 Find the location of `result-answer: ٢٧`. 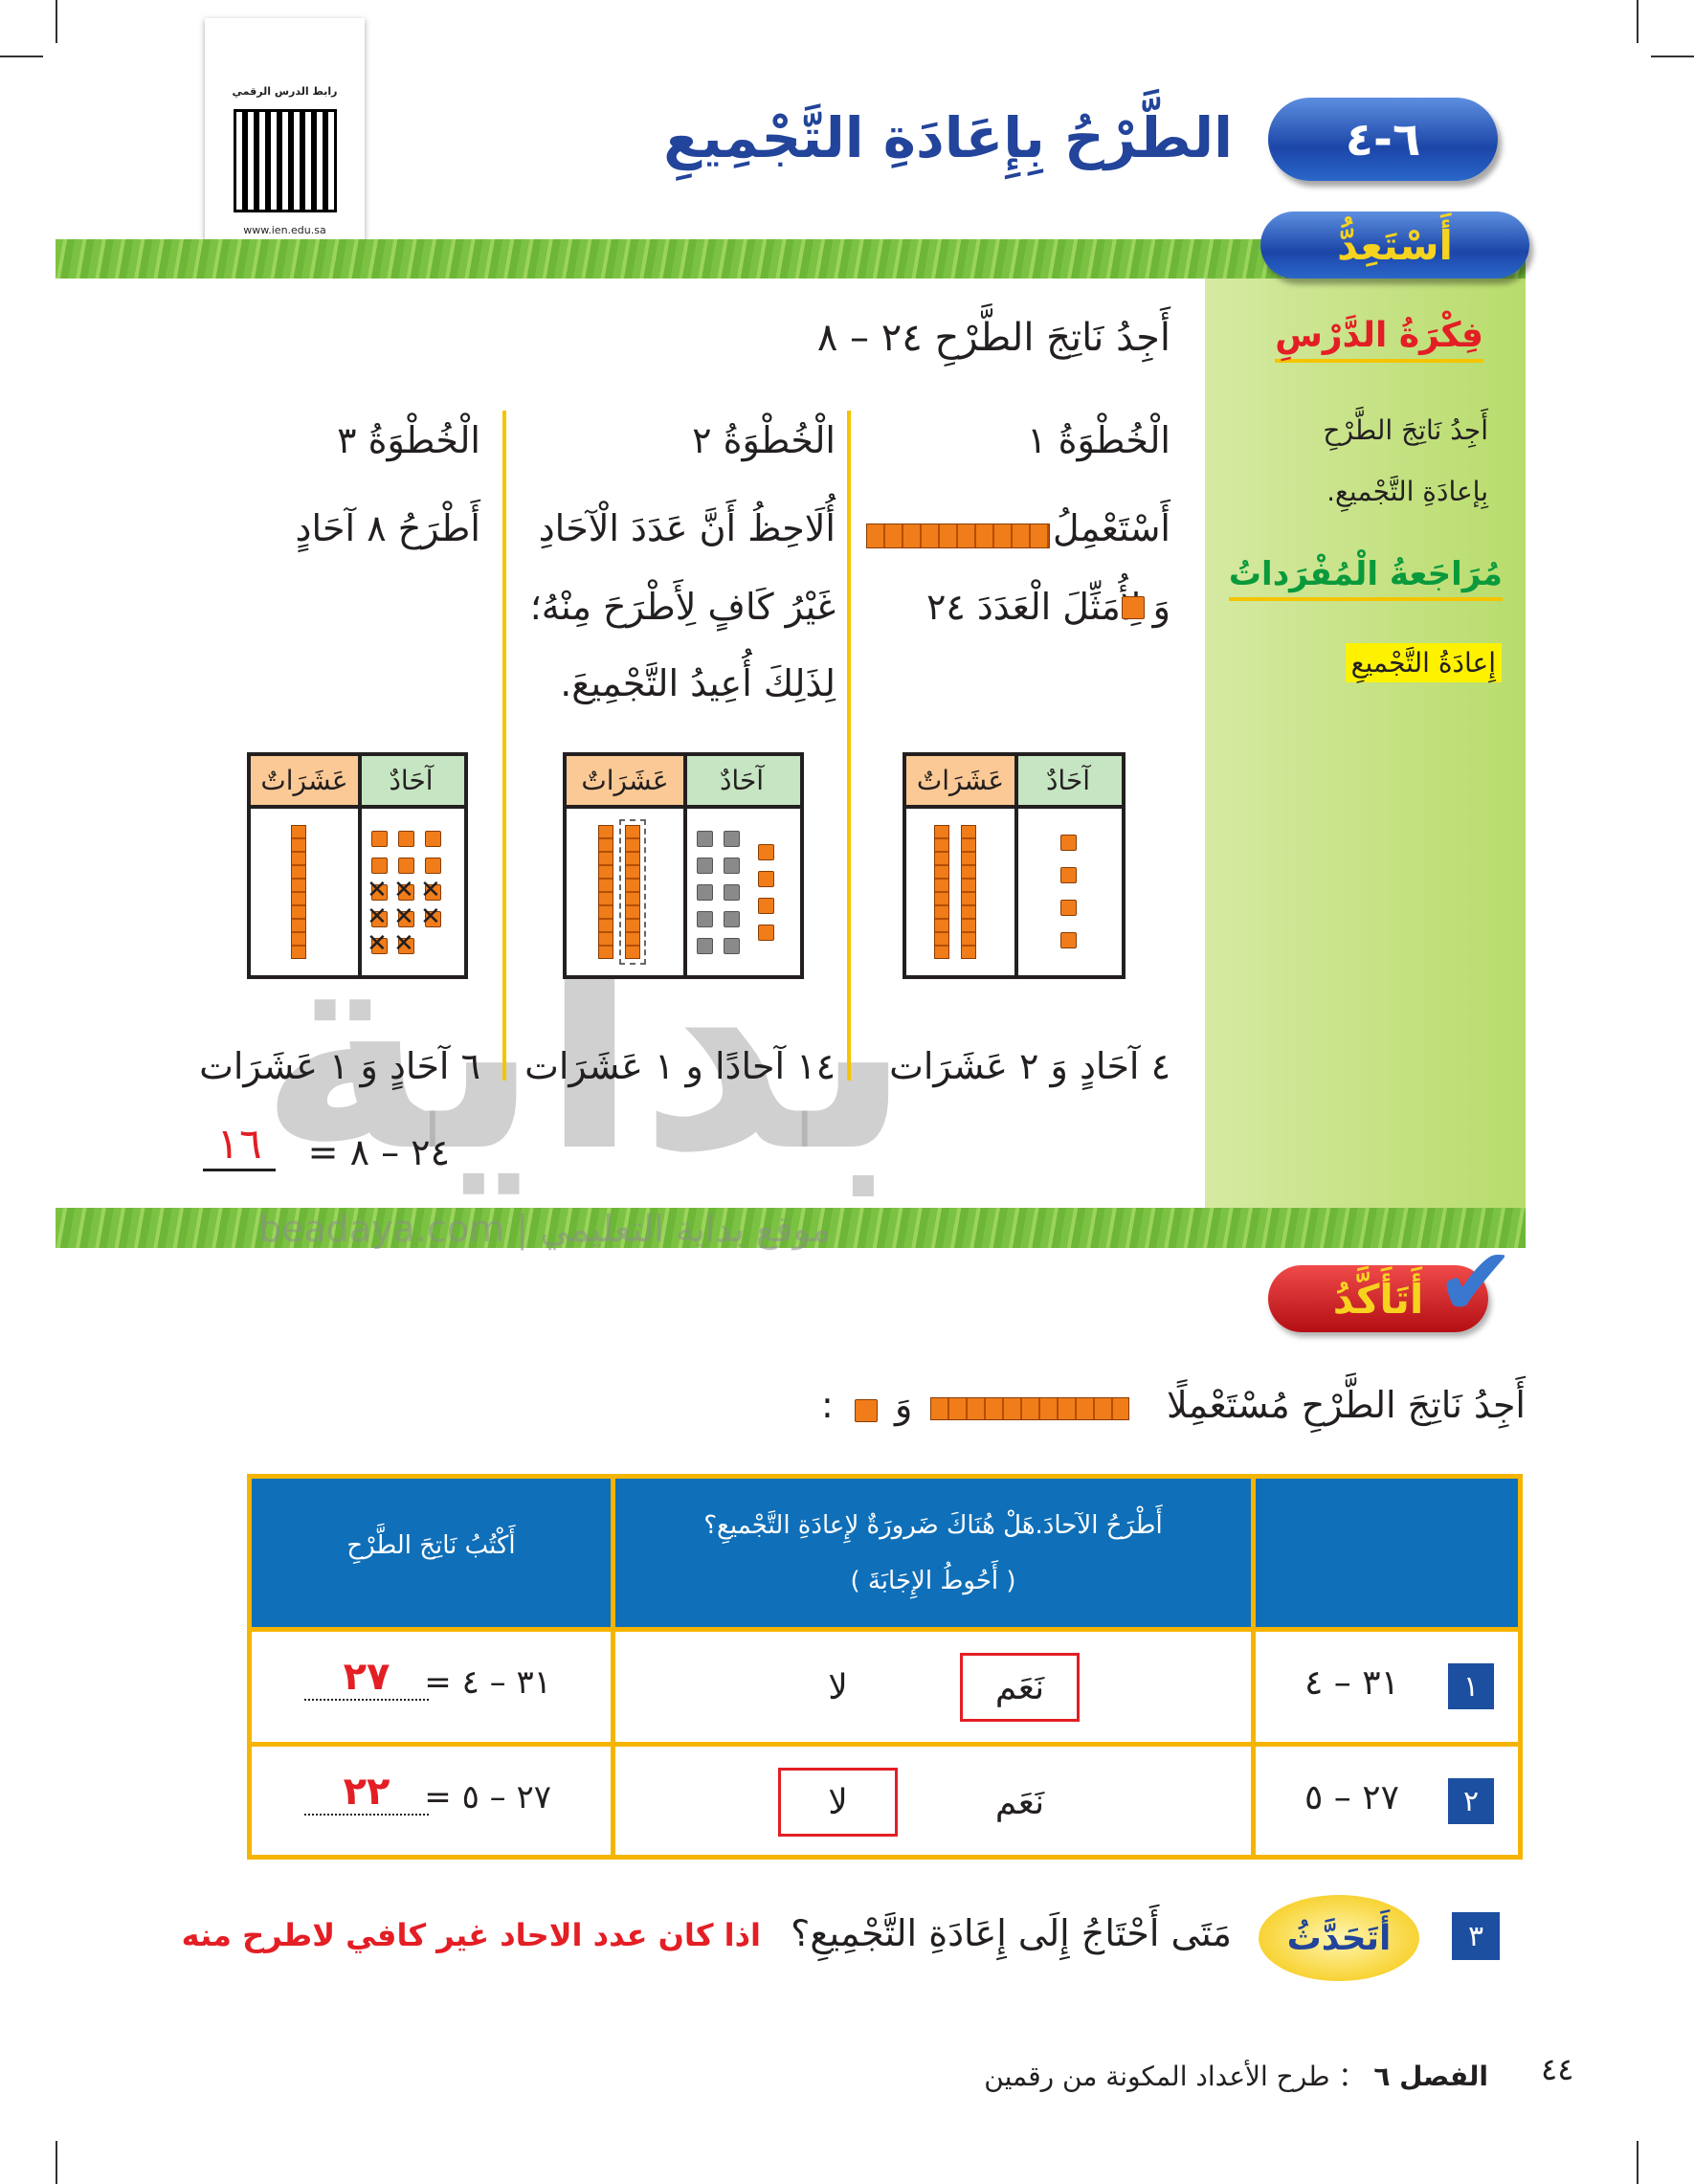

result-answer: ٢٧ is located at coordinates (366, 1678).